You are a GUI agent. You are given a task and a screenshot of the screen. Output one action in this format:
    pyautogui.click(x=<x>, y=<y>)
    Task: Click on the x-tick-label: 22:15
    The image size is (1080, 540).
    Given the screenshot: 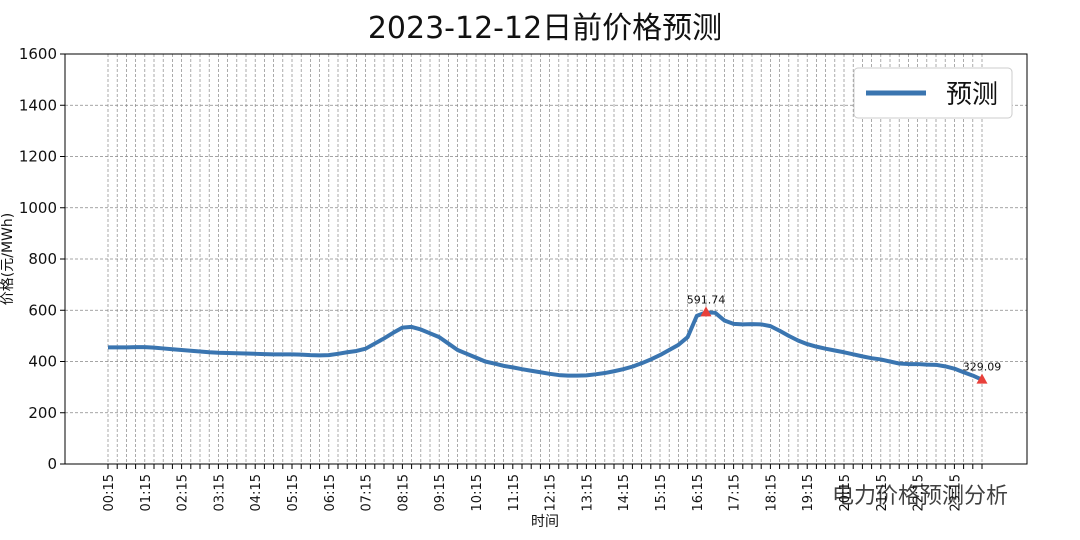 What is the action you would take?
    pyautogui.click(x=919, y=492)
    